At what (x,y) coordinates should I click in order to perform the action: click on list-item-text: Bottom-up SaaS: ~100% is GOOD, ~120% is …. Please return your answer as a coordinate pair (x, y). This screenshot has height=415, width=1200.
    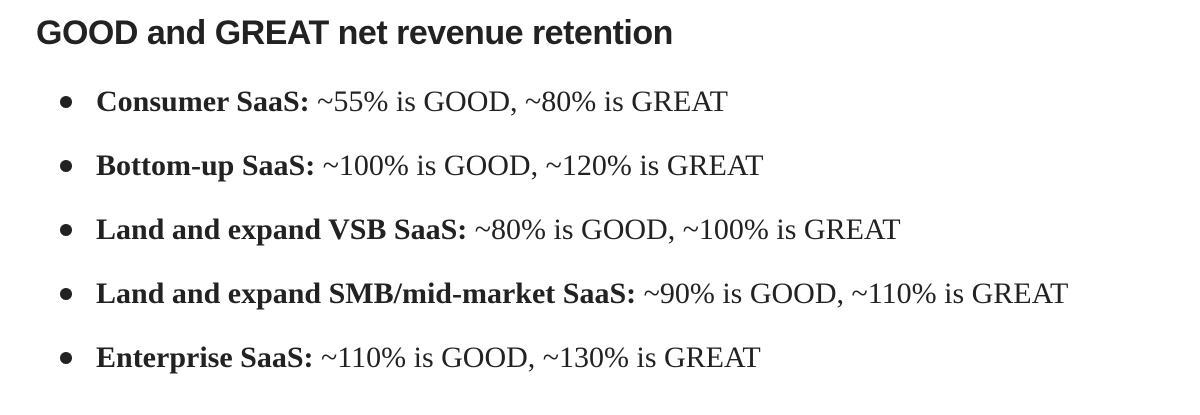
    Looking at the image, I should click on (430, 166).